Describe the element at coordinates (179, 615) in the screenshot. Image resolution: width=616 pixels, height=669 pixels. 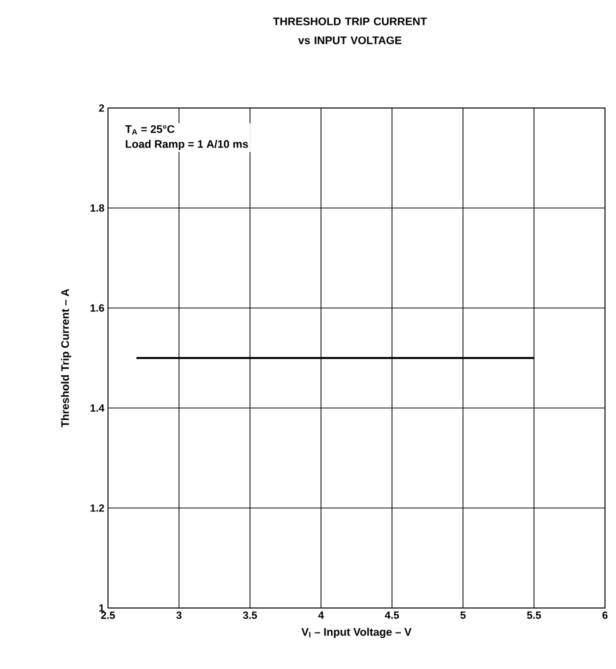
I see `x-tick-label: 3` at that location.